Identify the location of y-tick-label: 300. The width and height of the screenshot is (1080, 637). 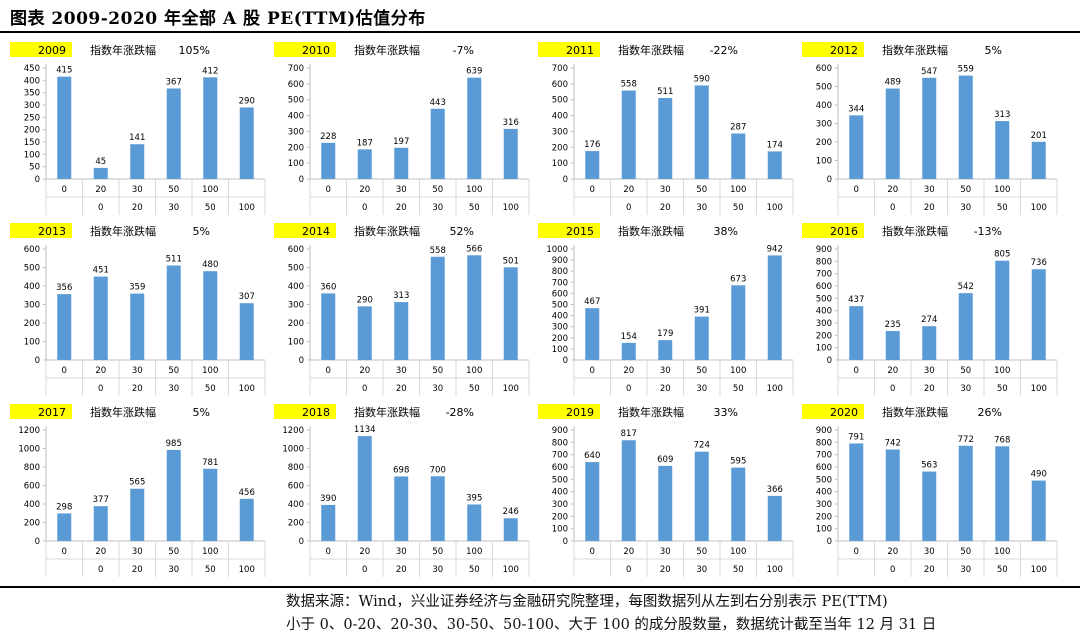
(824, 125).